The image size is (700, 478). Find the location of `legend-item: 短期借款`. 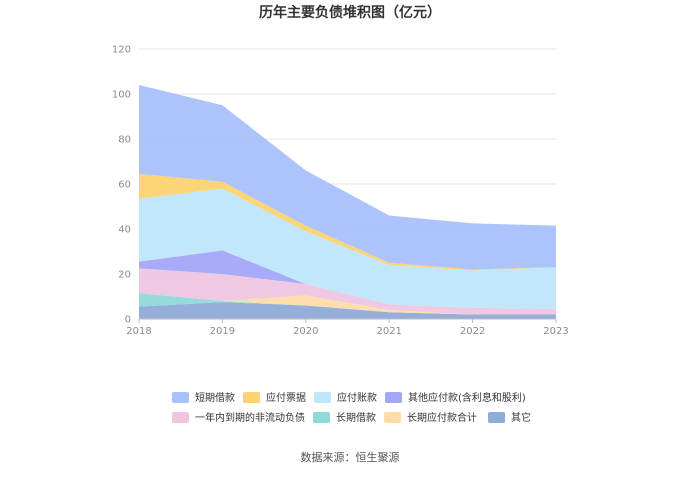

legend-item: 短期借款 is located at coordinates (203, 397).